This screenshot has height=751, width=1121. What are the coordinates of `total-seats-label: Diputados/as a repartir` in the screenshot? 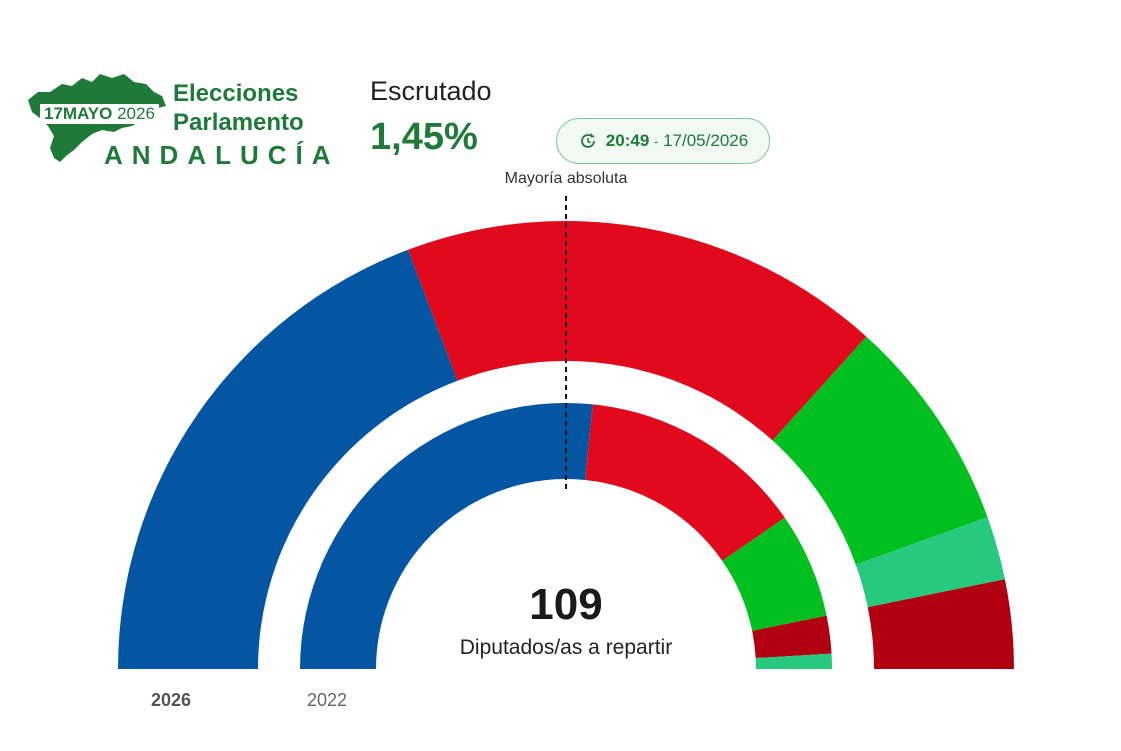 It's located at (566, 647).